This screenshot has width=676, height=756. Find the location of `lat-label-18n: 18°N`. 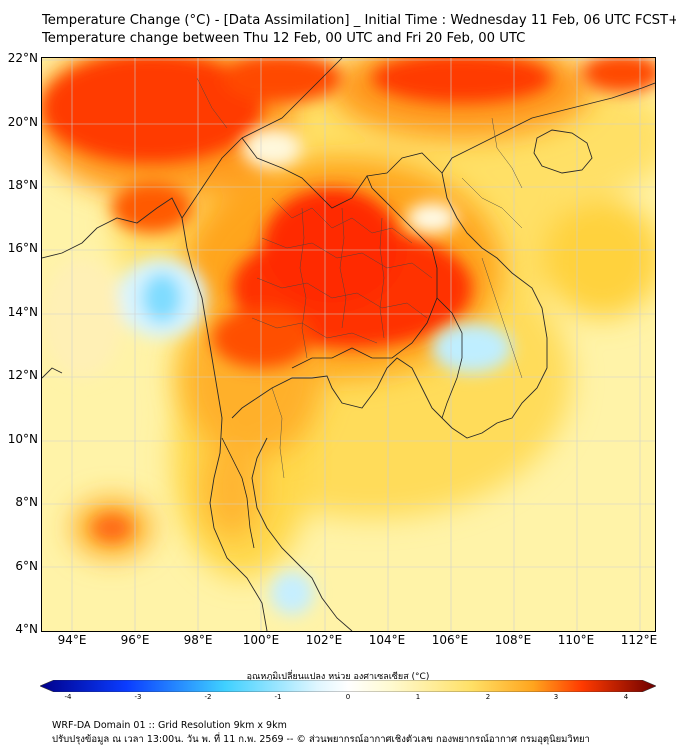

lat-label-18n: 18°N is located at coordinates (22, 185).